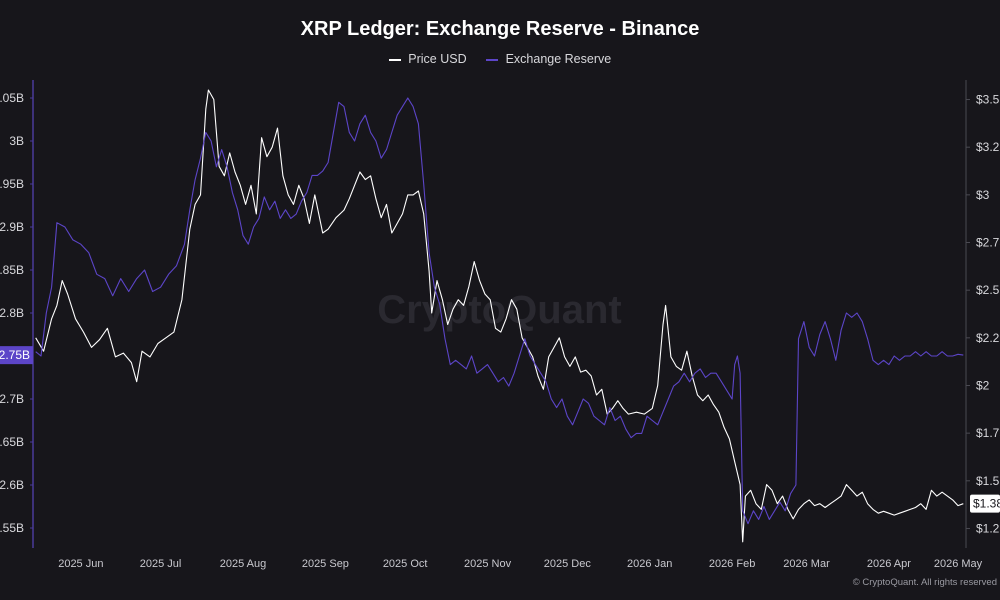 The height and width of the screenshot is (600, 1000). I want to click on watermark-logo: CryptoQuant, so click(499, 310).